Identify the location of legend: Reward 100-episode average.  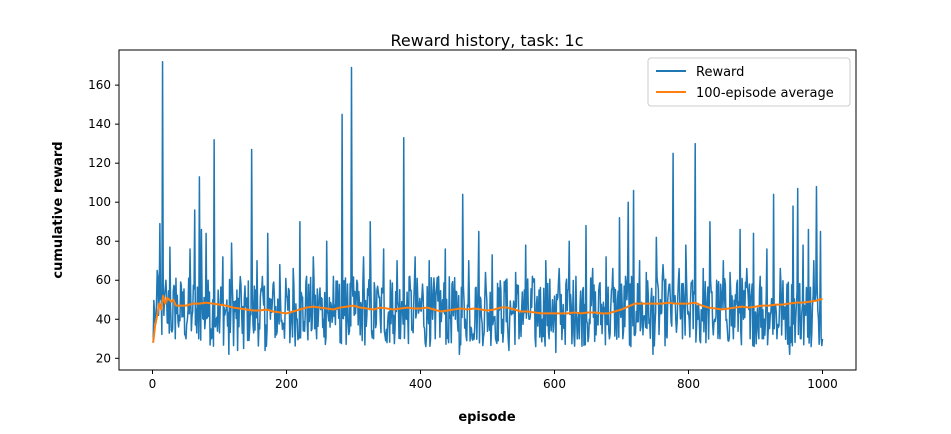
(749, 82).